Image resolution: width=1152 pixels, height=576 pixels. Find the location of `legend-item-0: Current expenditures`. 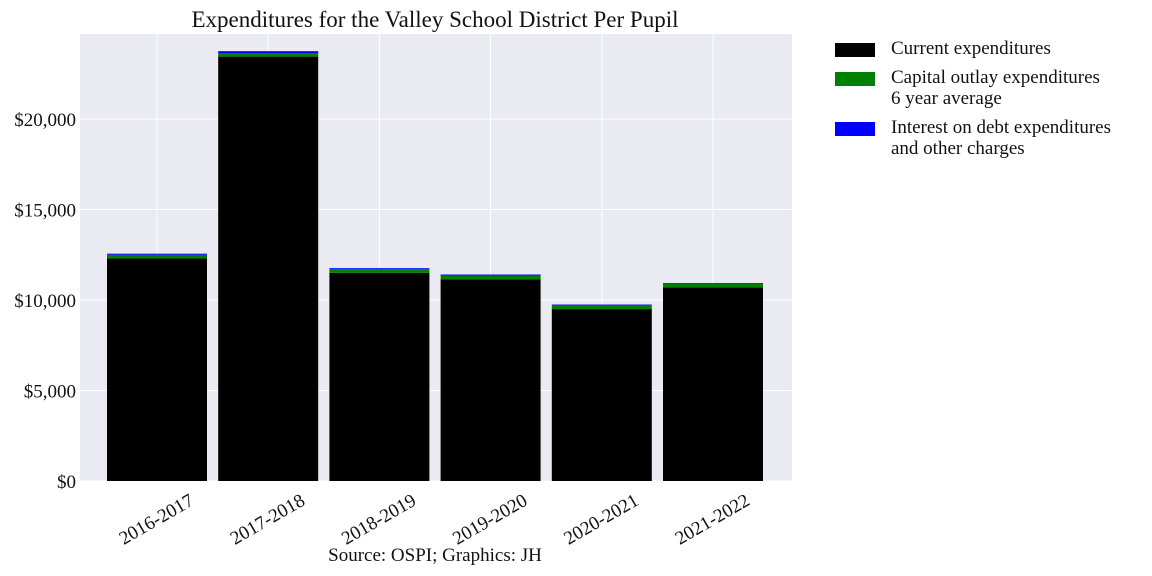

legend-item-0: Current expenditures is located at coordinates (973, 48).